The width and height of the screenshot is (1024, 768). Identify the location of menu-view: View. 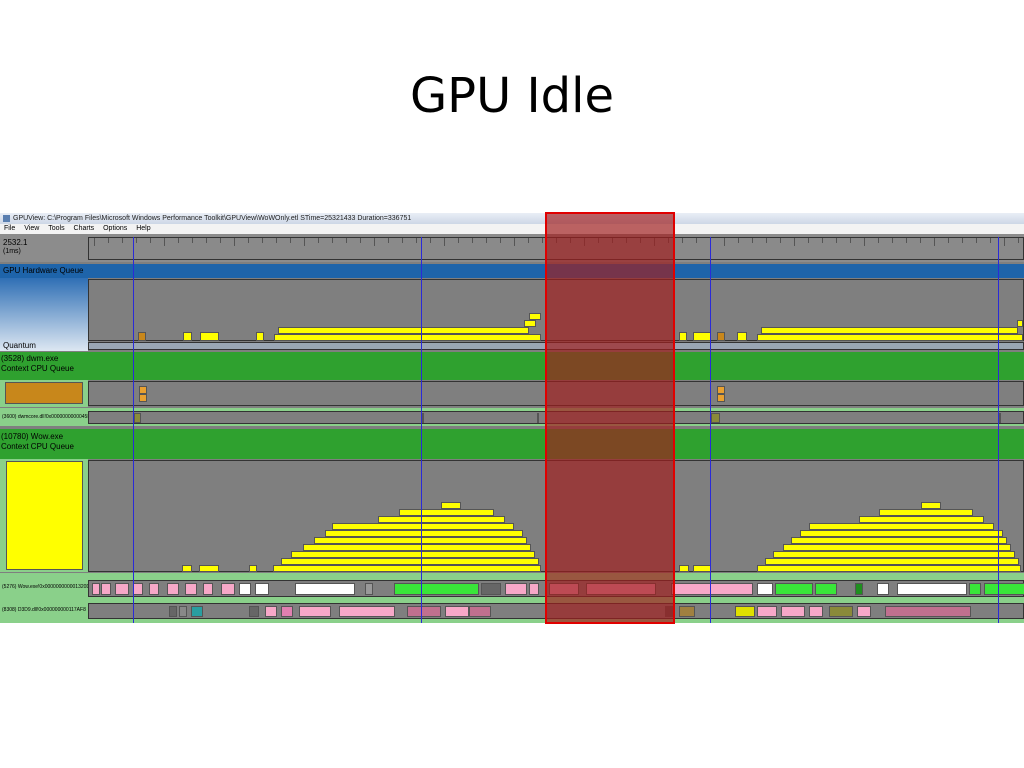
(32, 228).